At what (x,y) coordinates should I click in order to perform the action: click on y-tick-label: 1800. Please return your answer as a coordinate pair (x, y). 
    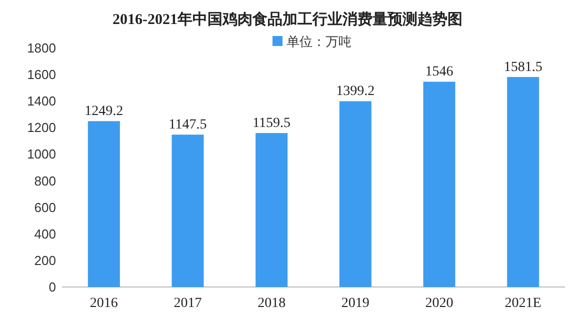
    Looking at the image, I should click on (41, 48).